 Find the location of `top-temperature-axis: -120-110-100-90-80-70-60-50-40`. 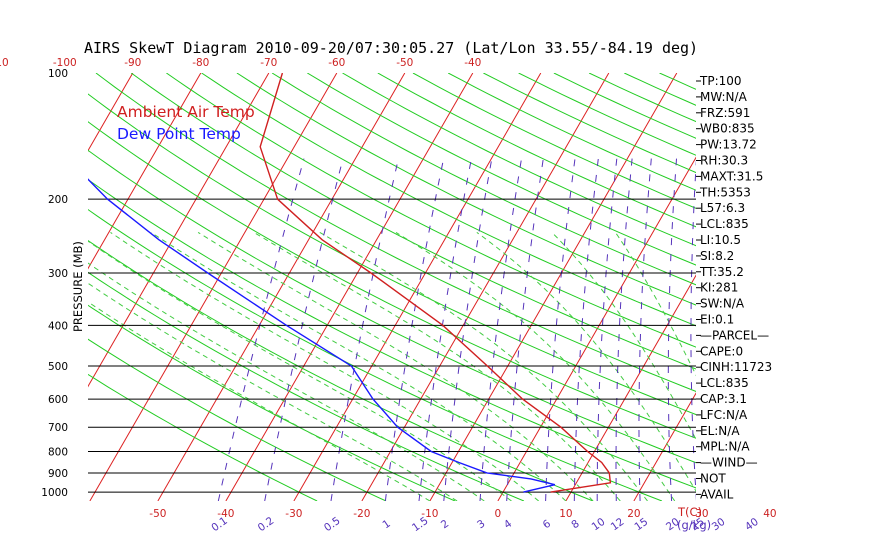

top-temperature-axis: -120-110-100-90-80-70-60-50-40 is located at coordinates (240, 63).